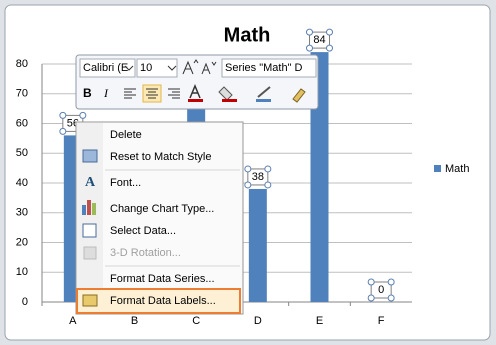 The height and width of the screenshot is (345, 496). I want to click on data-label: 56, so click(73, 123).